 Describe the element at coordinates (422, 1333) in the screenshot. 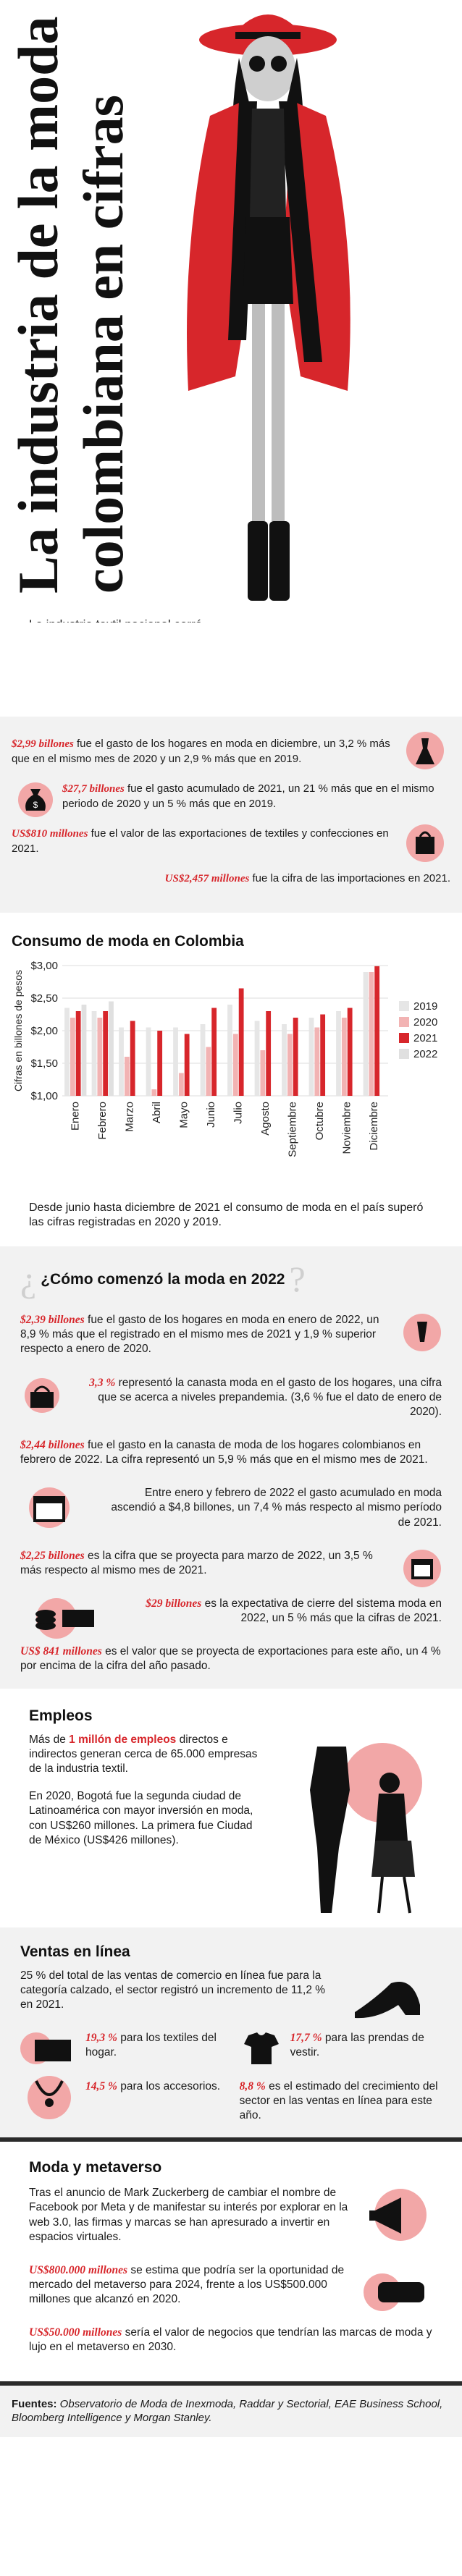

I see `pen-icon` at that location.